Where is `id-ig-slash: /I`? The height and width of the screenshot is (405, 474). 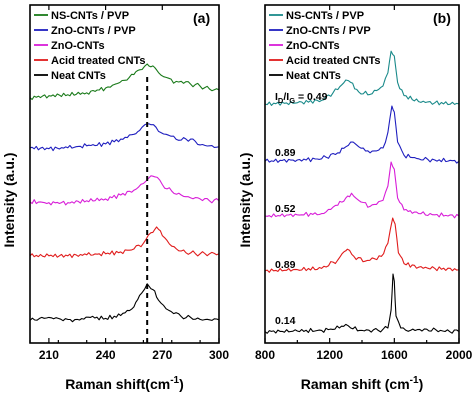 id-ig-slash: /I is located at coordinates (286, 97).